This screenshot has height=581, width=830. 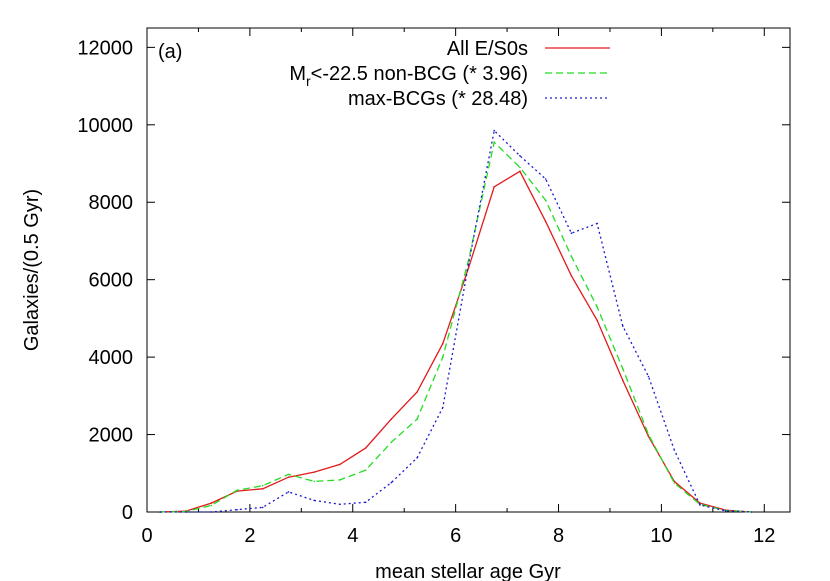 I want to click on y-tick-label: 0, so click(x=127, y=513).